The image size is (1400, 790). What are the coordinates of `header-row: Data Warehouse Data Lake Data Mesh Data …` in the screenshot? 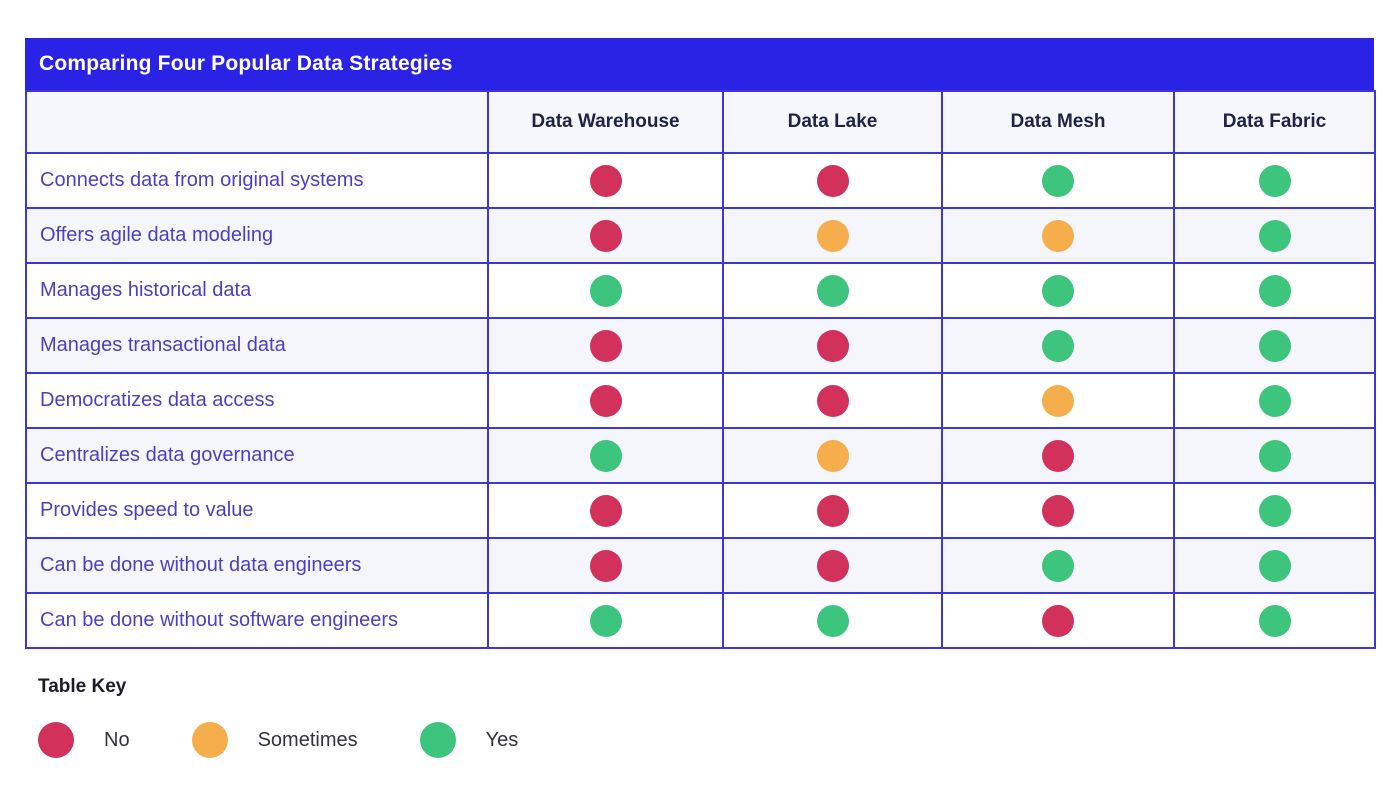 It's located at (700, 122).